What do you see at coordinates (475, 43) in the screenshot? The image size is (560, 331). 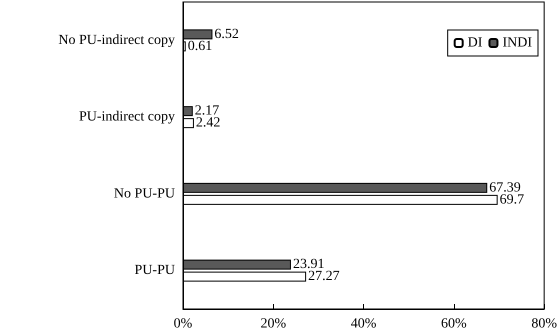 I see `legend-label: DI` at bounding box center [475, 43].